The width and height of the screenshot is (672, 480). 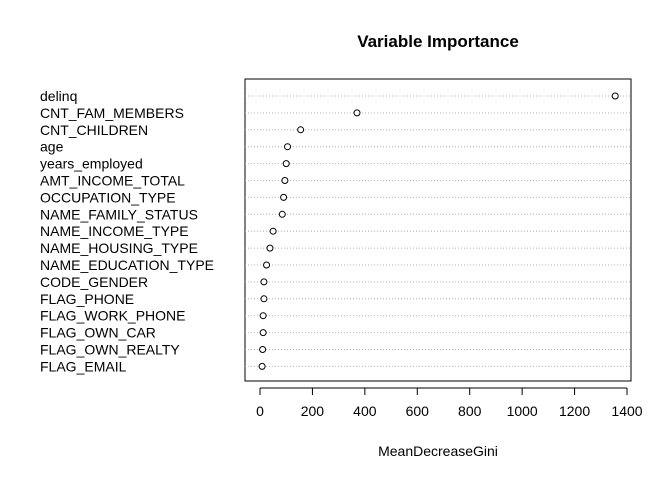 What do you see at coordinates (449, 403) in the screenshot?
I see `x-axis-ticks: 0 200 400 600 800 1000 1200 1400` at bounding box center [449, 403].